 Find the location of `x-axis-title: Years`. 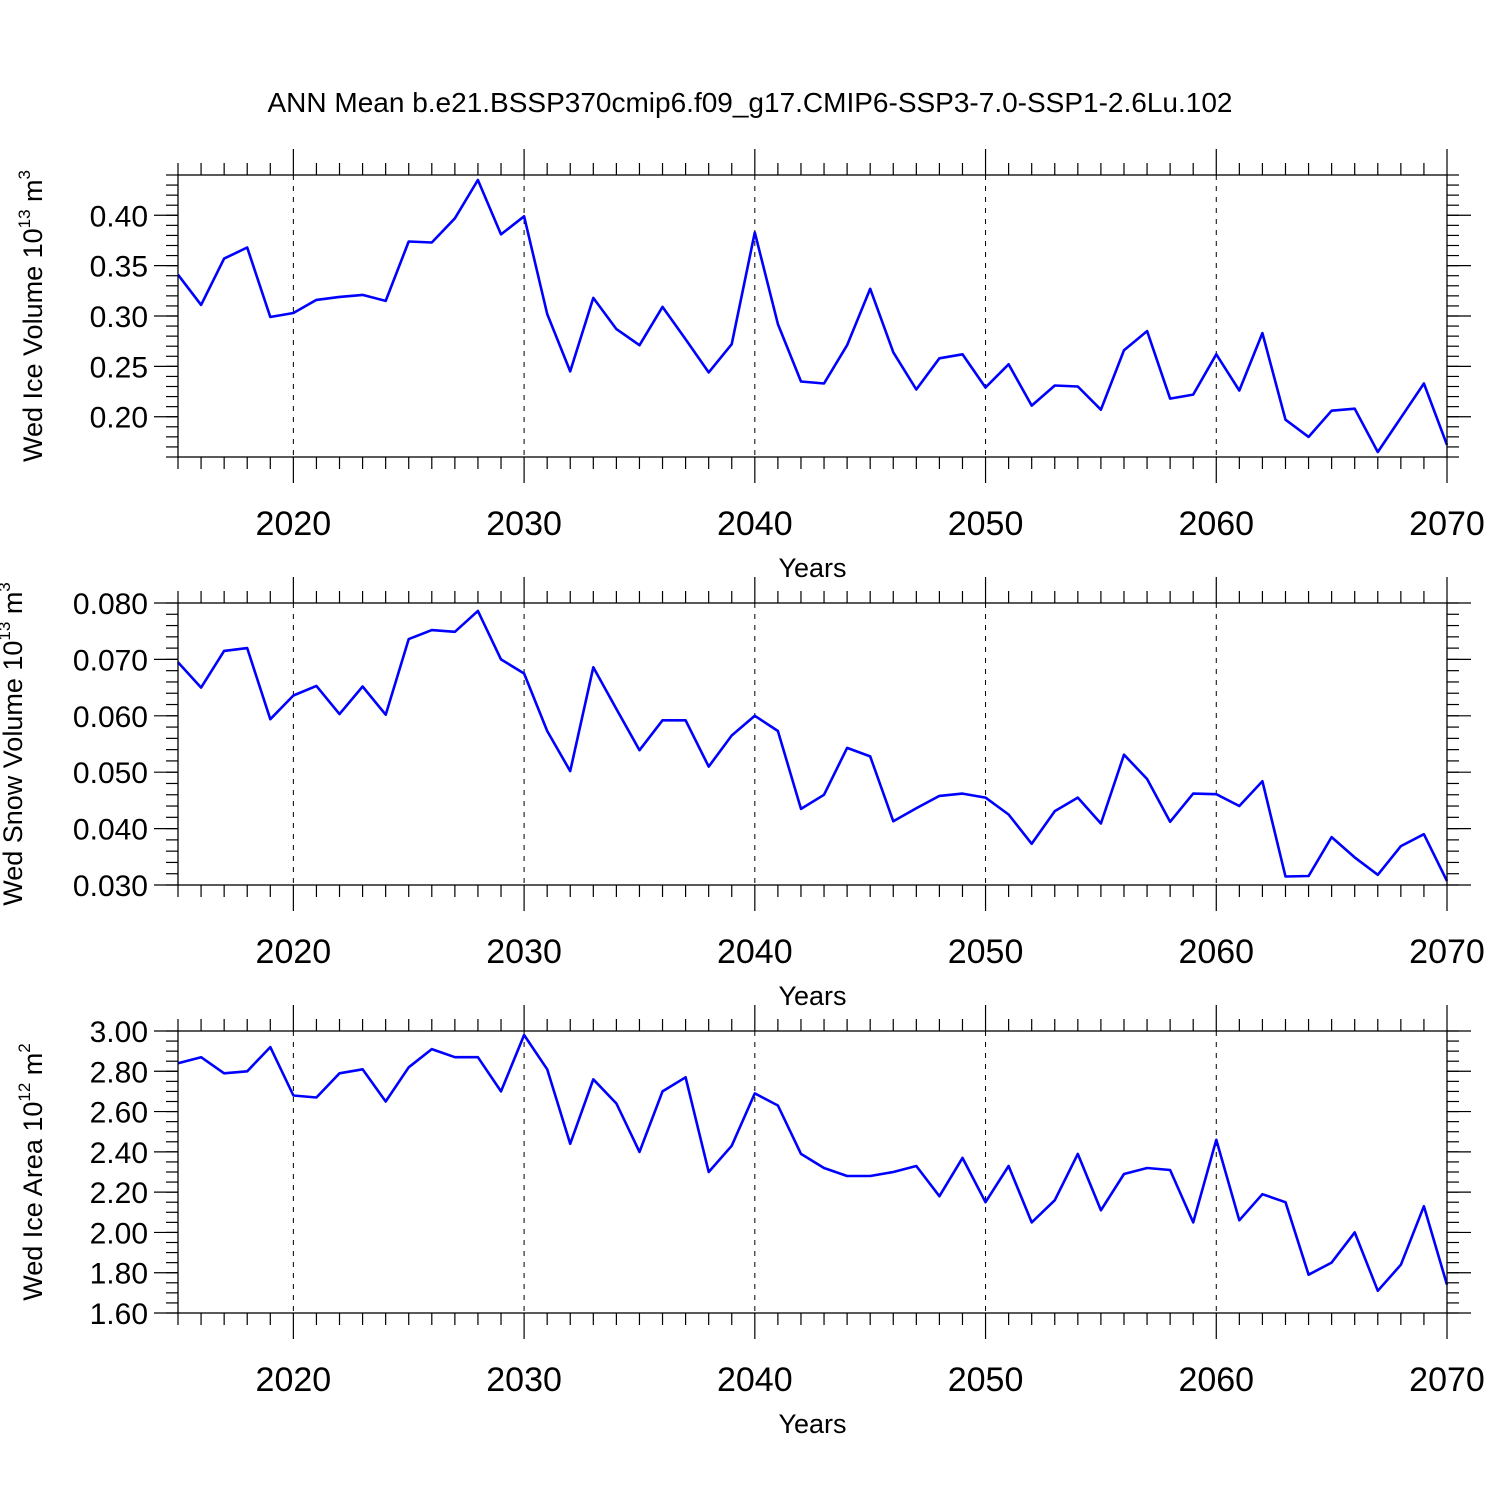

x-axis-title: Years is located at coordinates (812, 1424).